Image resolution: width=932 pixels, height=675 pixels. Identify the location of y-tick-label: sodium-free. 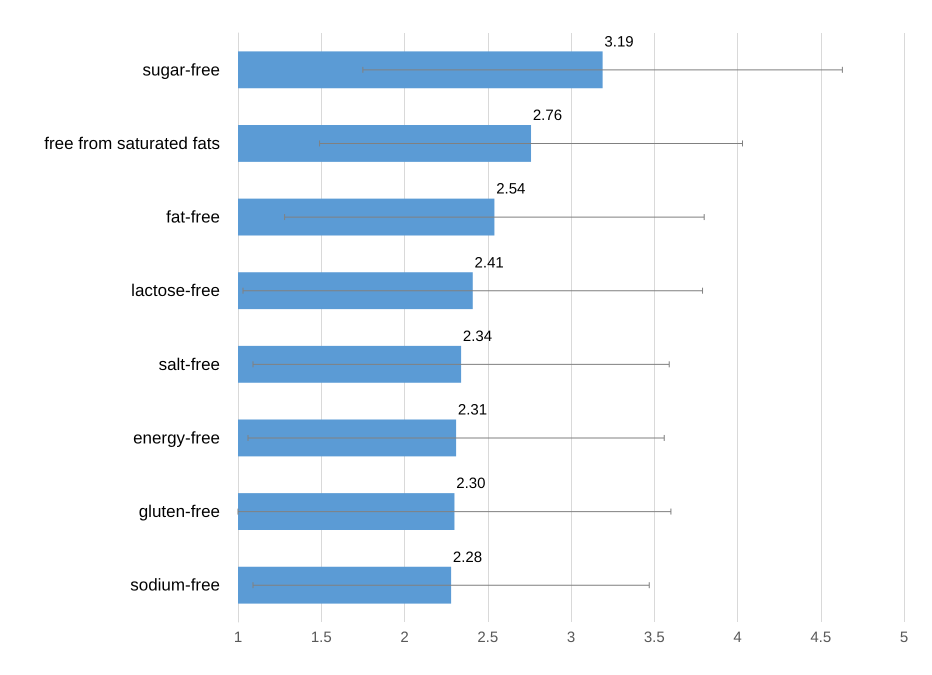
(175, 585).